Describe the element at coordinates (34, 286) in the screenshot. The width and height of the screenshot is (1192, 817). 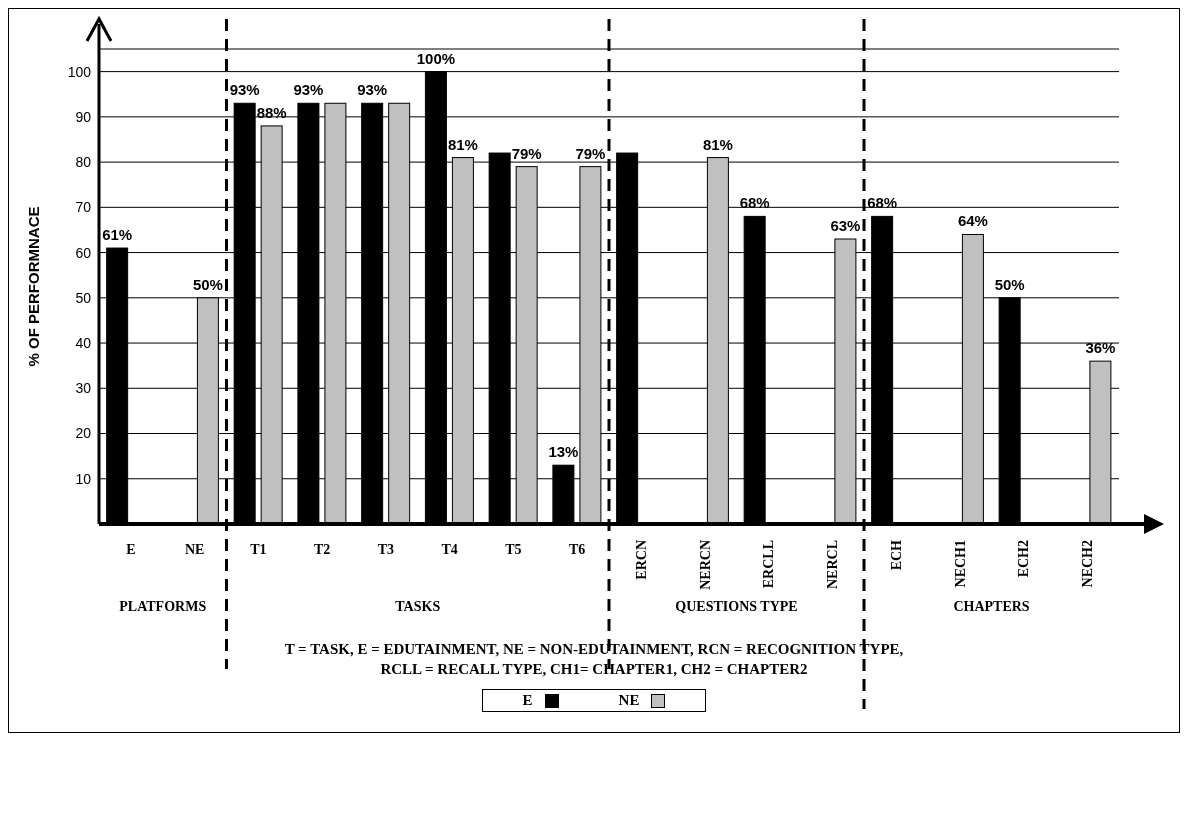
I see `y-axis-title: % OF PERFORMNACE` at that location.